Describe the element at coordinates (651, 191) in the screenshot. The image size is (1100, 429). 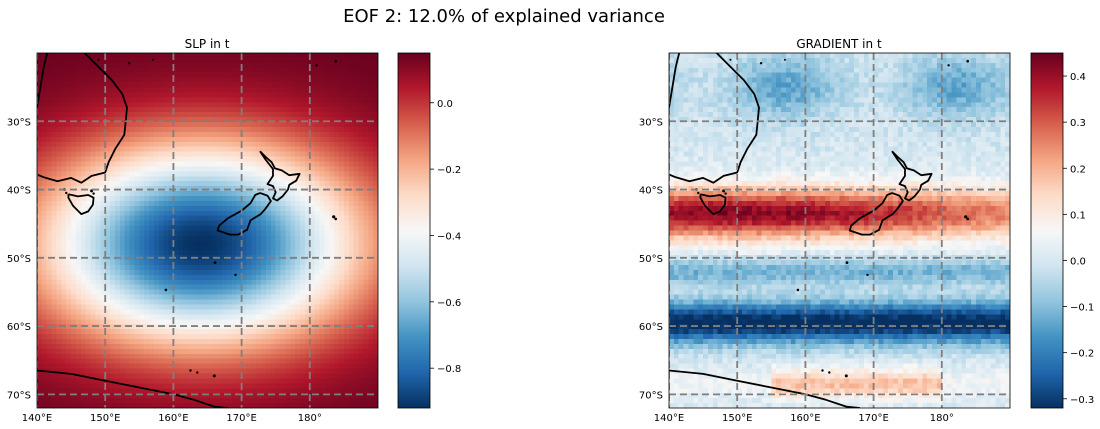
I see `gradient-y-tick-label: 40°S` at that location.